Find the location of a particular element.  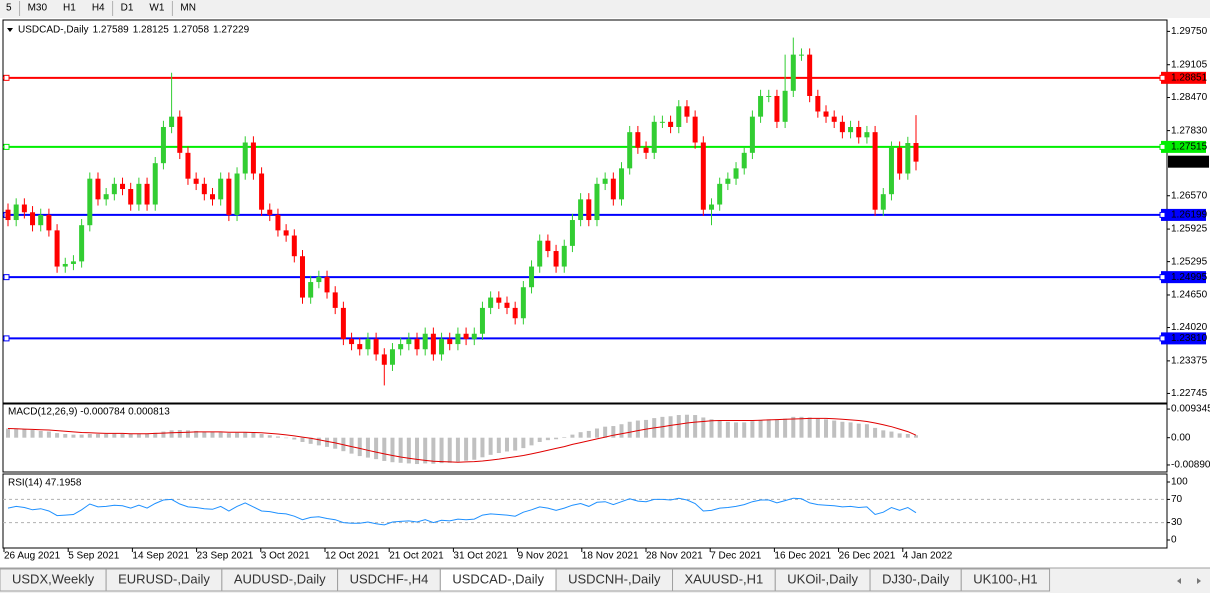

tab: USDCAD-,Daily is located at coordinates (498, 580).